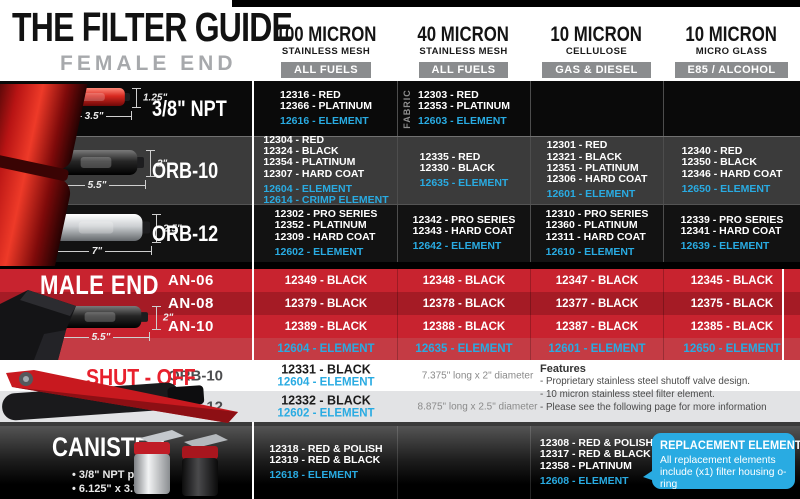  I want to click on column-header-3: 10 MICRON CELLULOSE GAS & DIESEL, so click(596, 52).